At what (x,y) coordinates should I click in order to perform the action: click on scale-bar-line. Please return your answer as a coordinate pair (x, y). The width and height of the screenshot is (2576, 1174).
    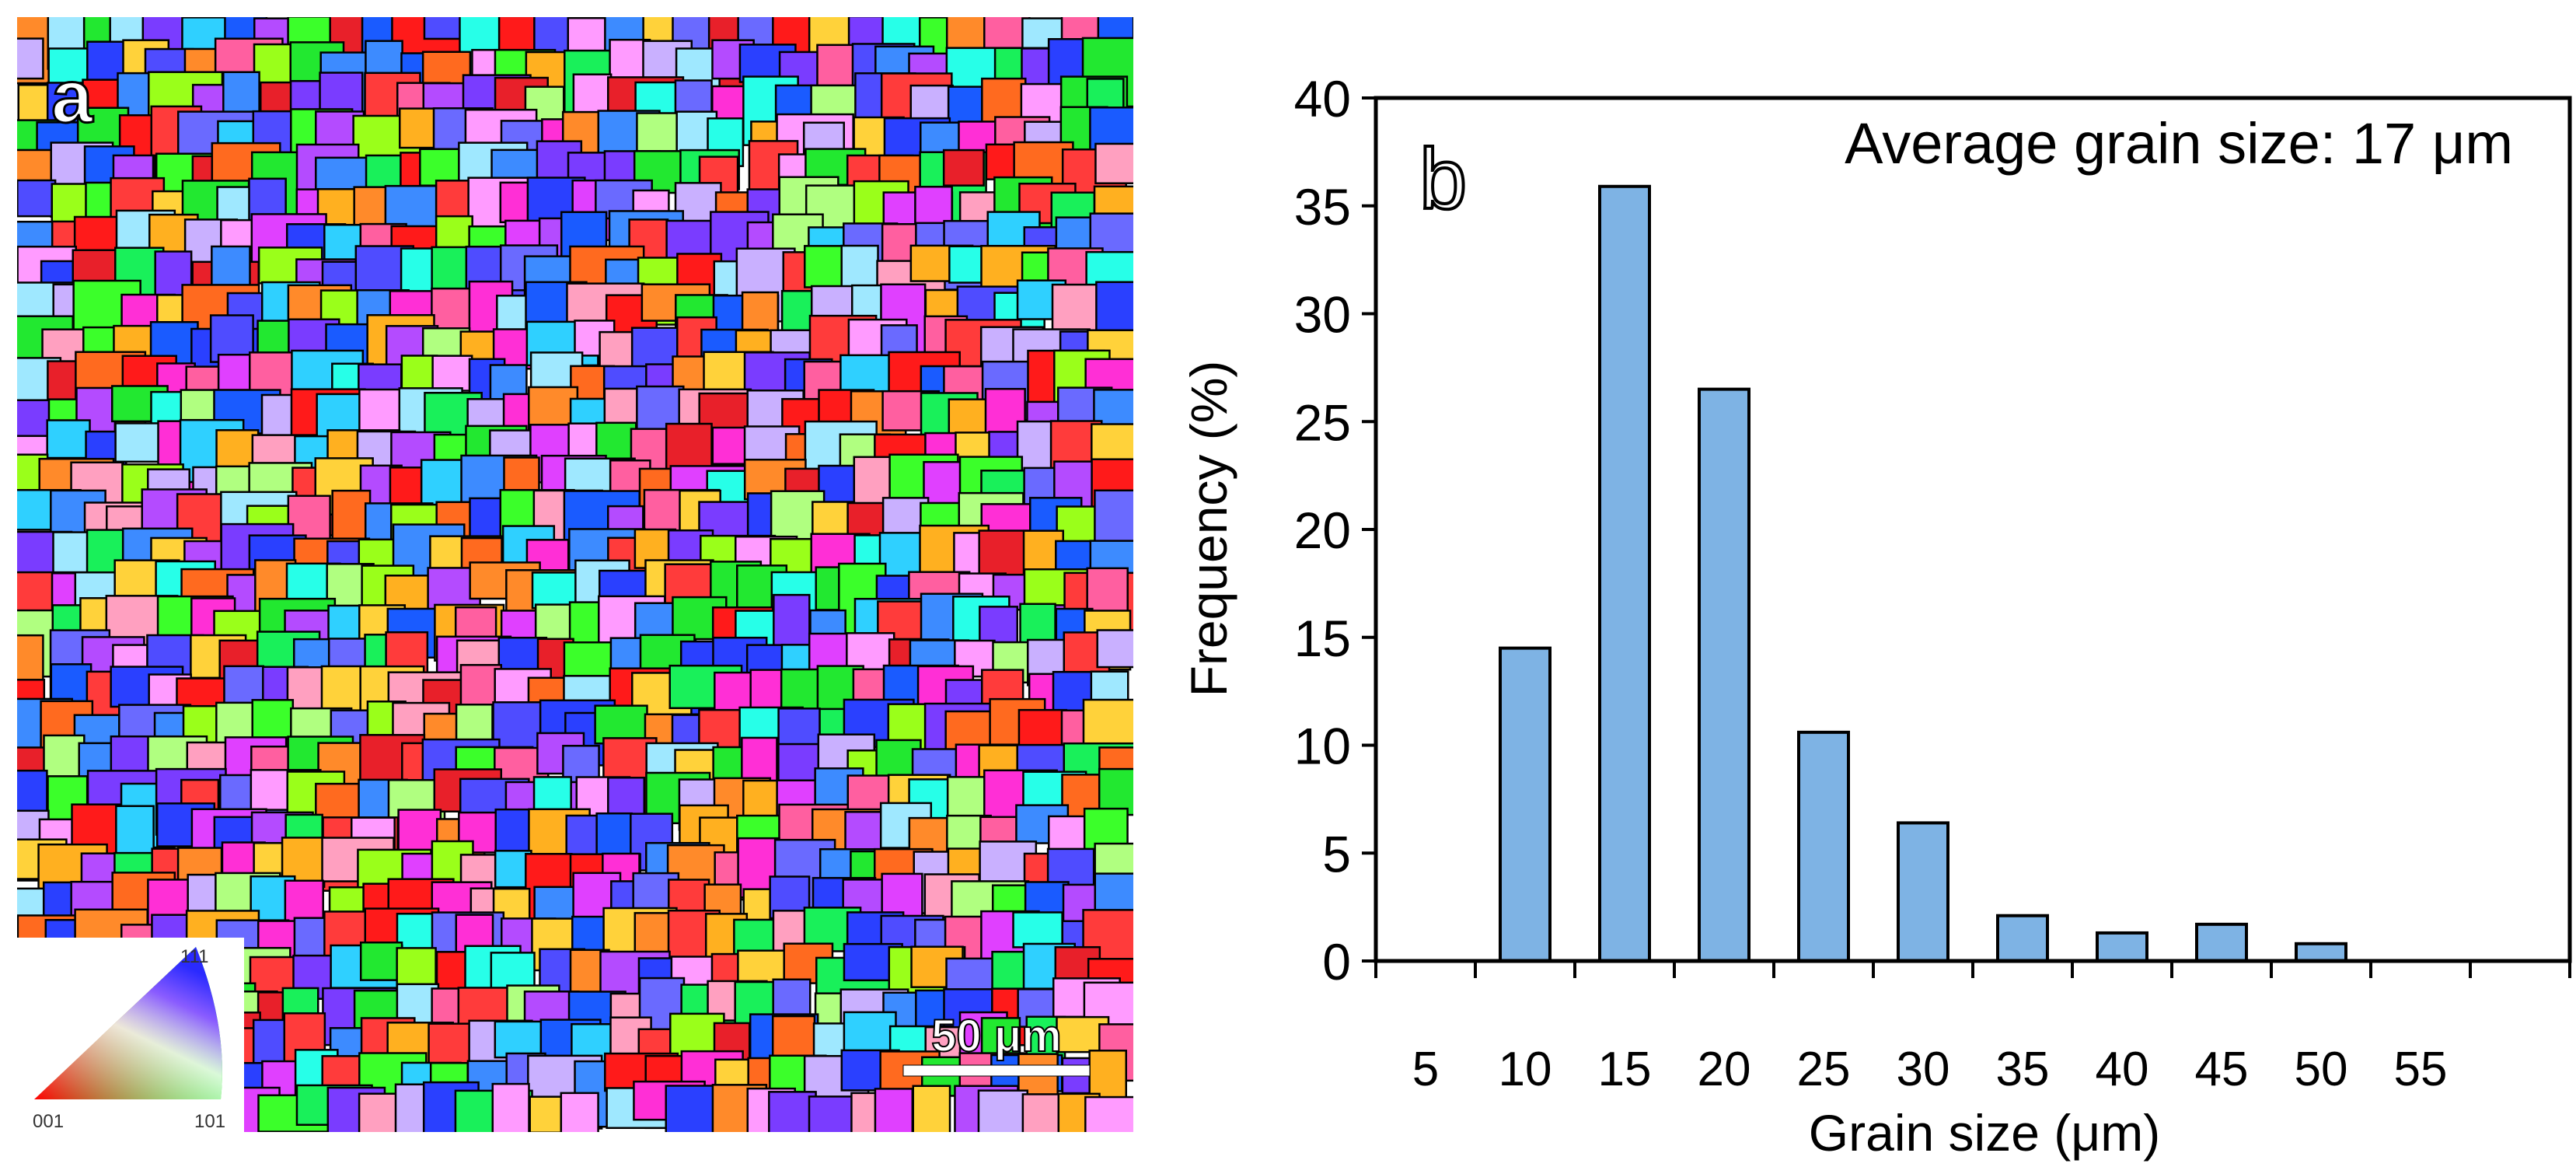
    Looking at the image, I should click on (997, 1070).